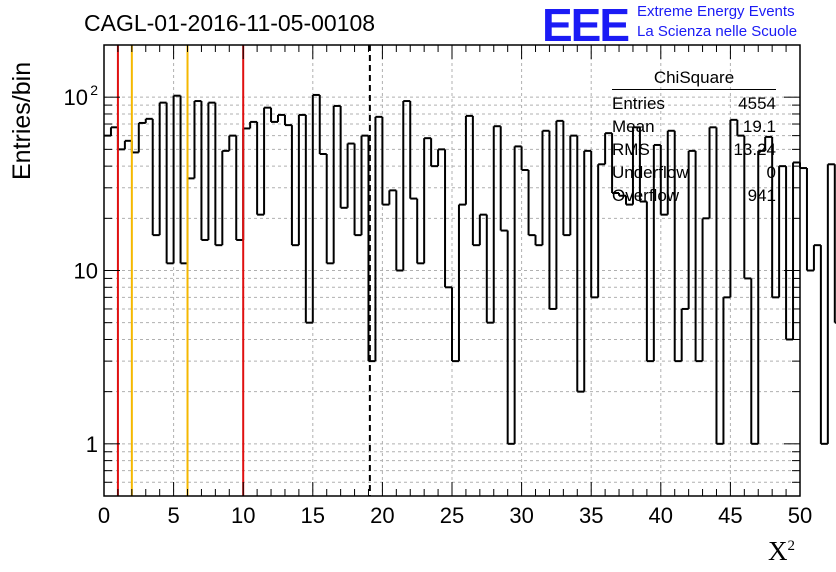  I want to click on x-axis-label-base: X, so click(778, 551).